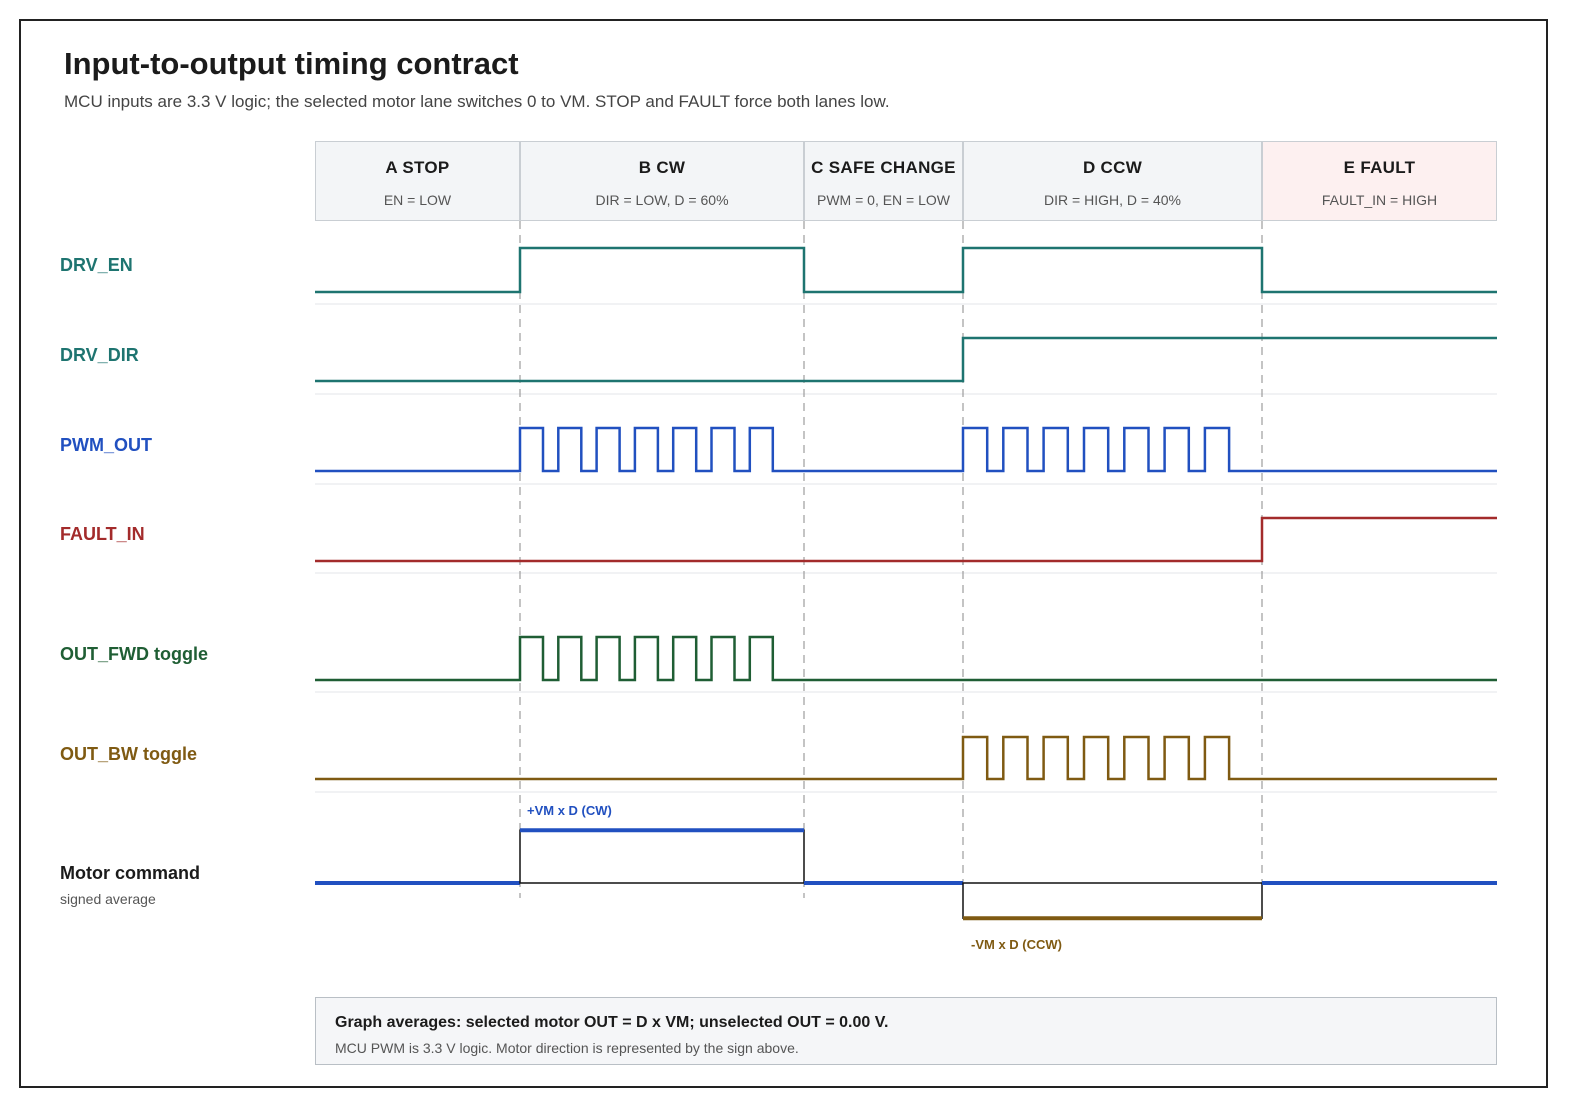  Describe the element at coordinates (102, 534) in the screenshot. I see `signal-label-fault-in: FAULT_IN` at that location.